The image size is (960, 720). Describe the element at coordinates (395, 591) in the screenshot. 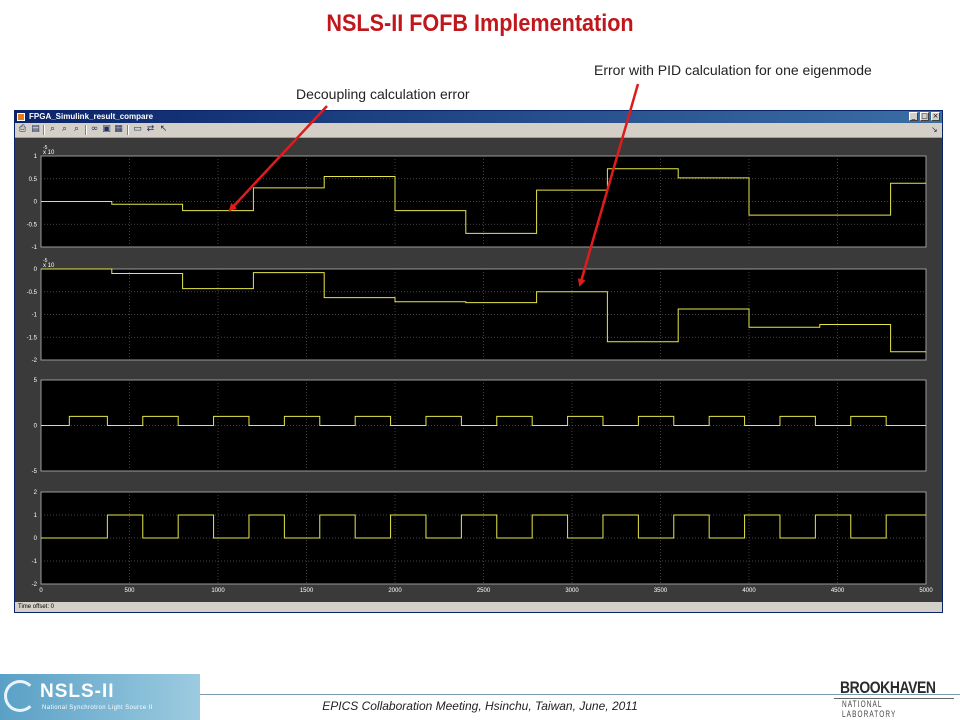

I see `x-tick-label: 2000` at that location.